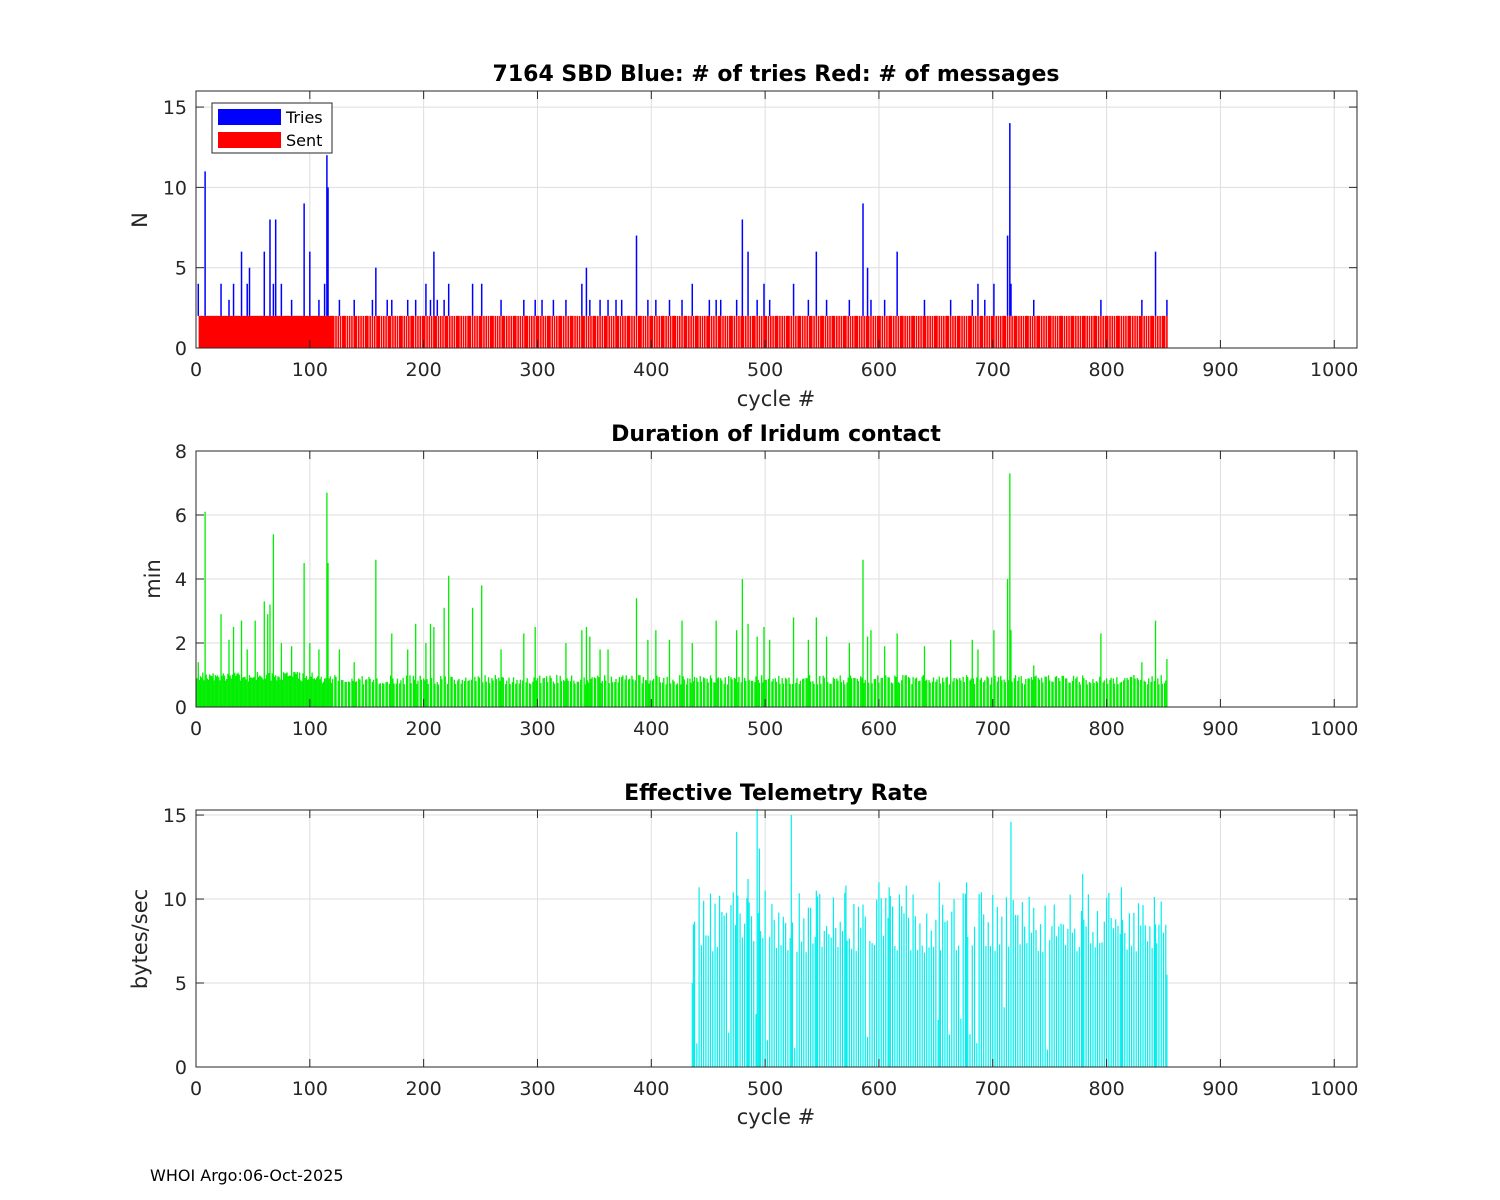 This screenshot has height=1200, width=1500. What do you see at coordinates (181, 580) in the screenshot?
I see `duration-ytick-label: 4` at bounding box center [181, 580].